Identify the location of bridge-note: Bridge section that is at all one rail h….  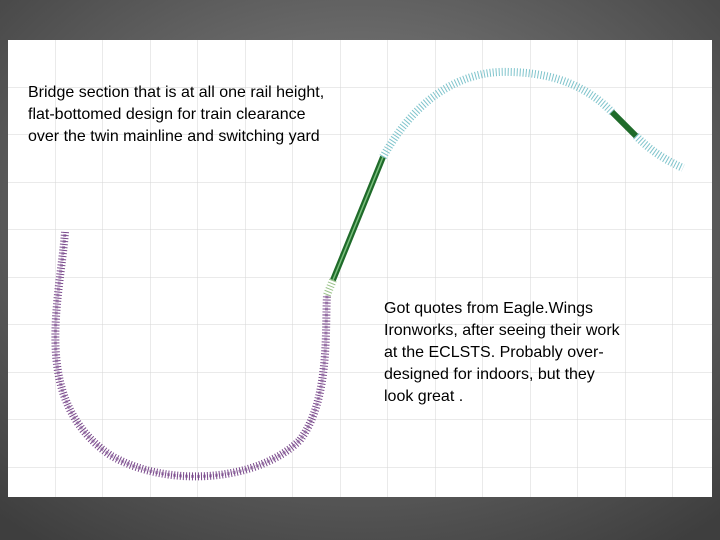
(176, 115).